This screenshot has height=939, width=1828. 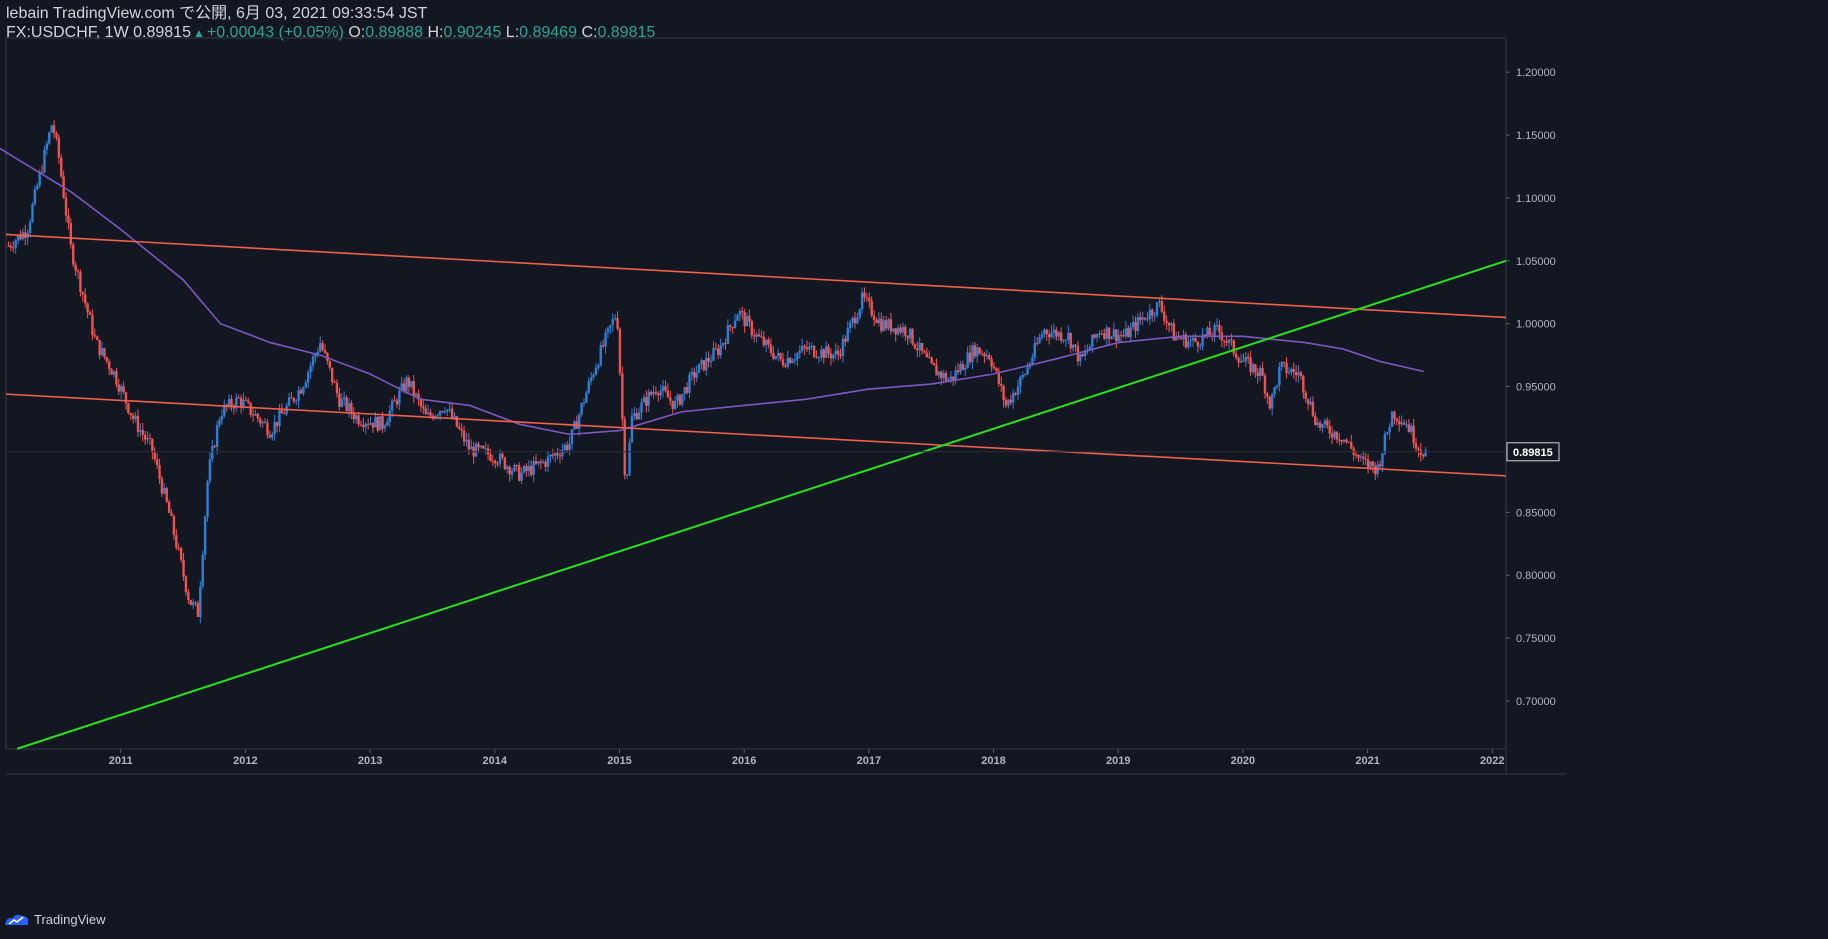 What do you see at coordinates (756, 276) in the screenshot?
I see `upper-channel` at bounding box center [756, 276].